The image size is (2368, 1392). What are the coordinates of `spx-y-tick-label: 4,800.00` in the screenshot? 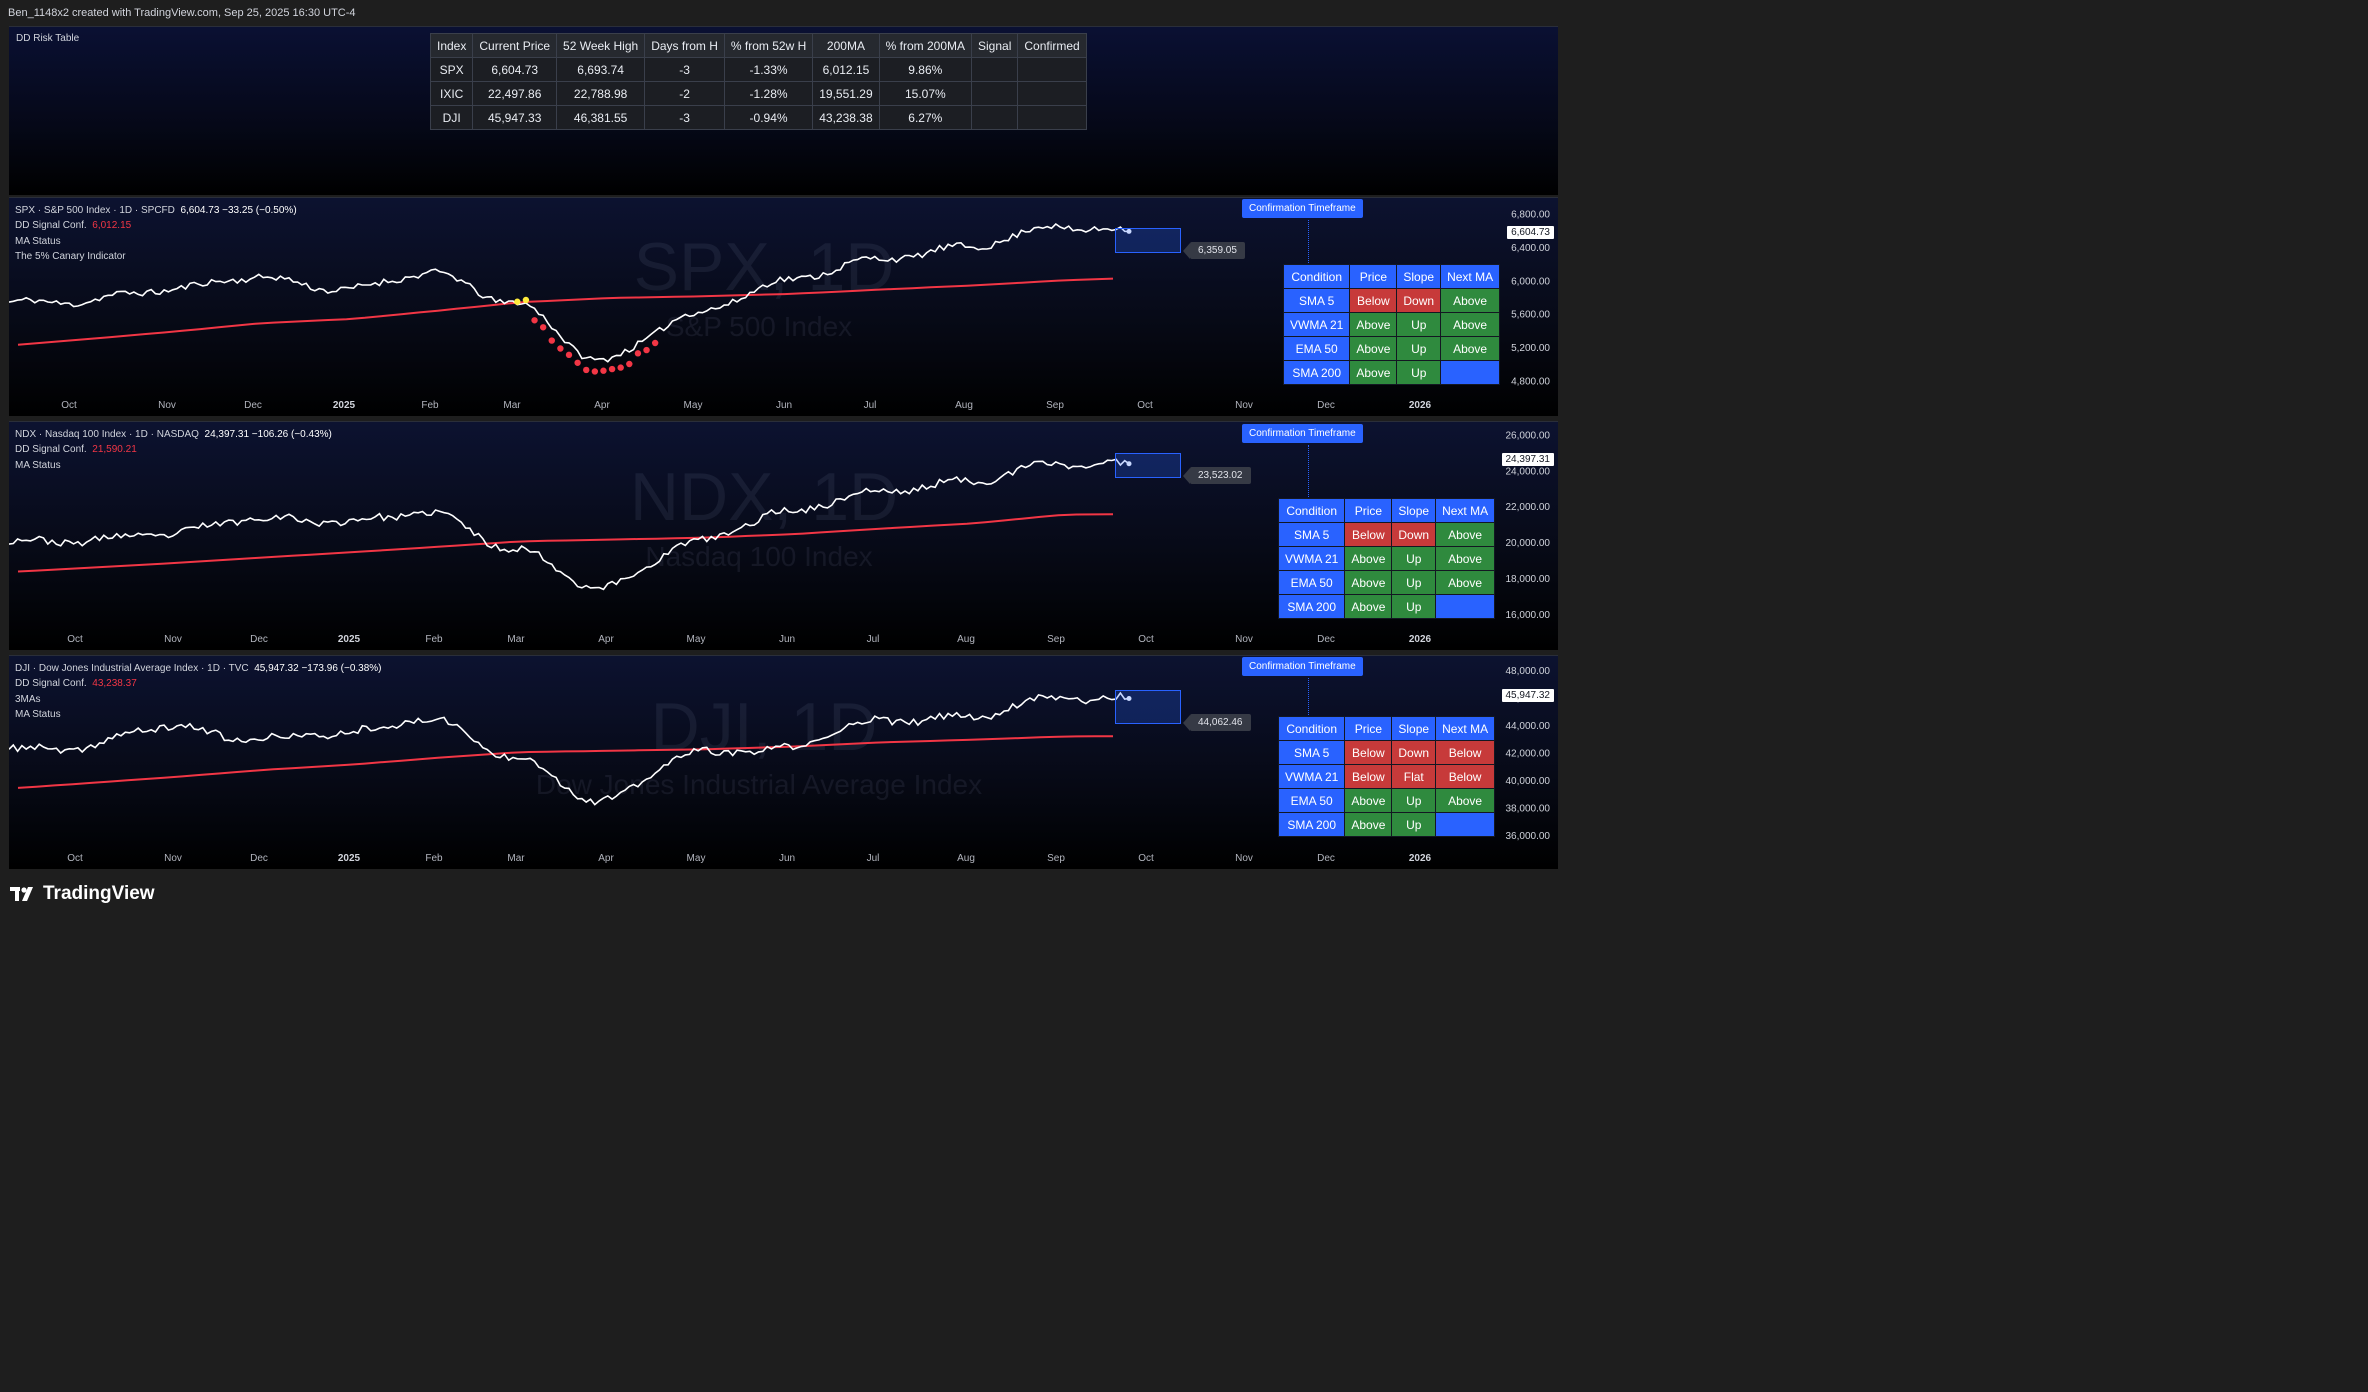 It's located at (1530, 382).